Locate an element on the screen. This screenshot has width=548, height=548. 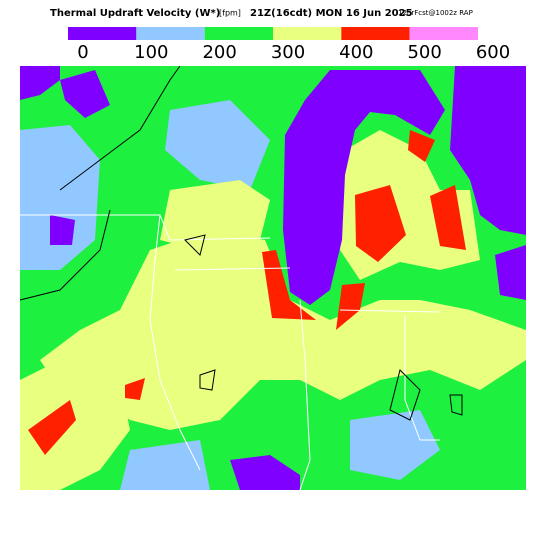
legend-label: 200 is located at coordinates (219, 52).